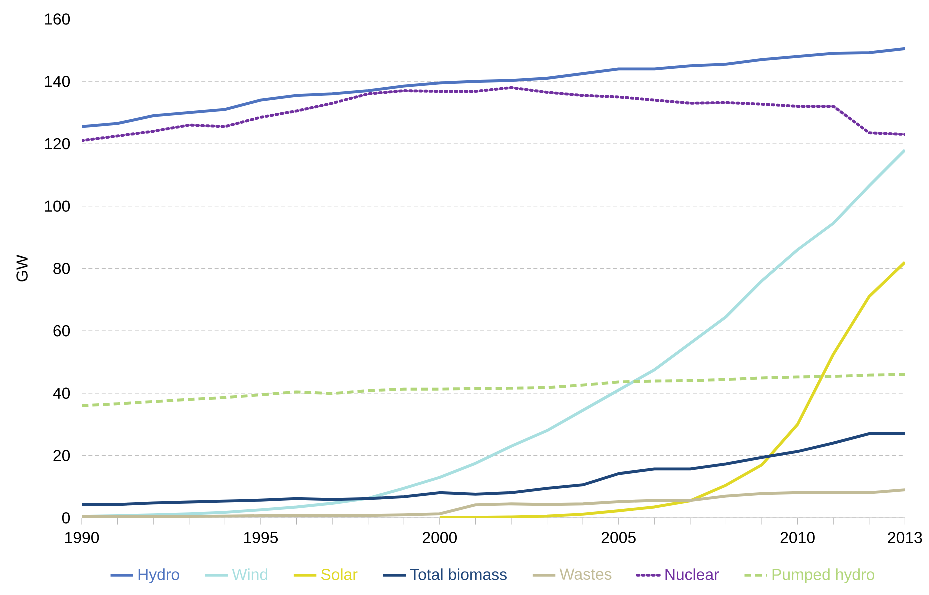 This screenshot has height=595, width=929. I want to click on legend-label: Solar, so click(339, 574).